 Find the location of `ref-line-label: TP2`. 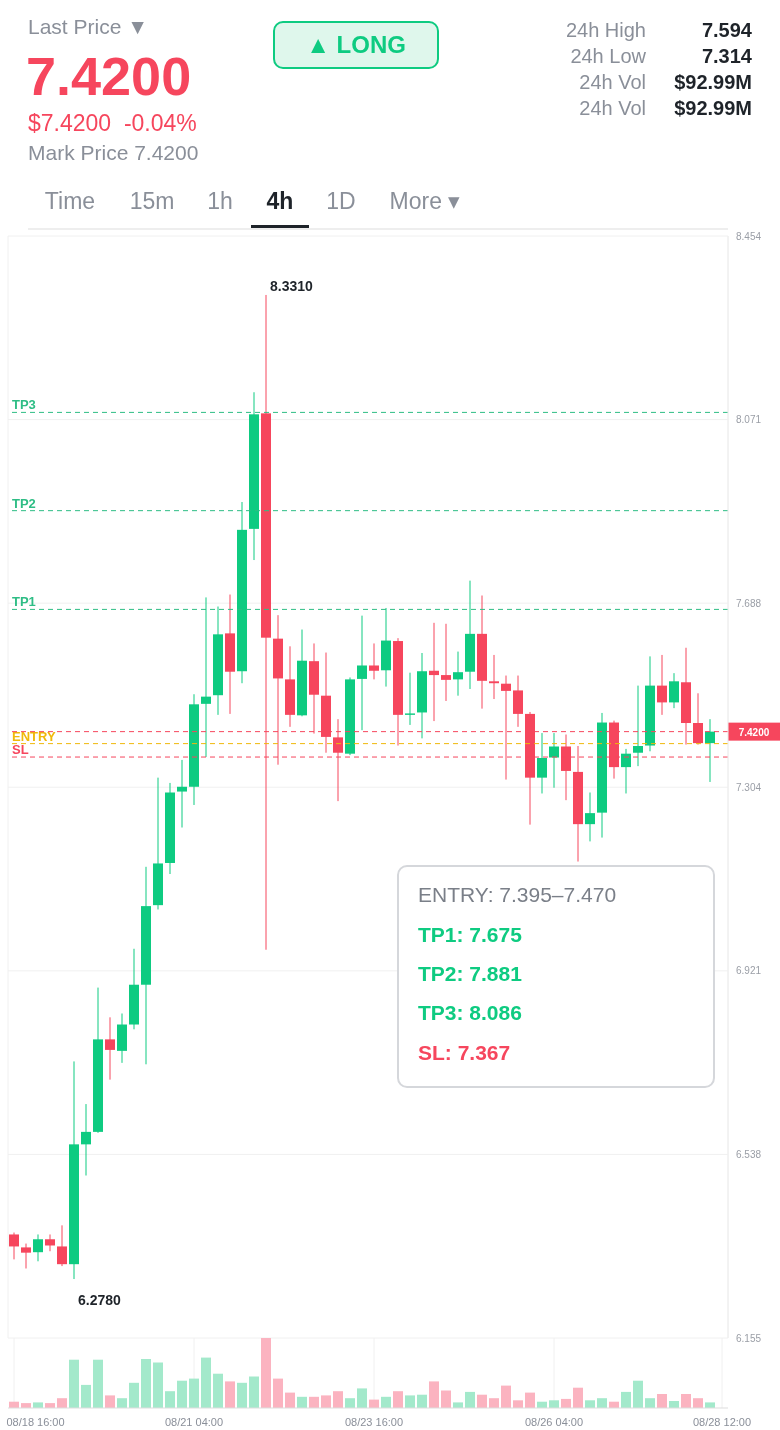

ref-line-label: TP2 is located at coordinates (24, 503).